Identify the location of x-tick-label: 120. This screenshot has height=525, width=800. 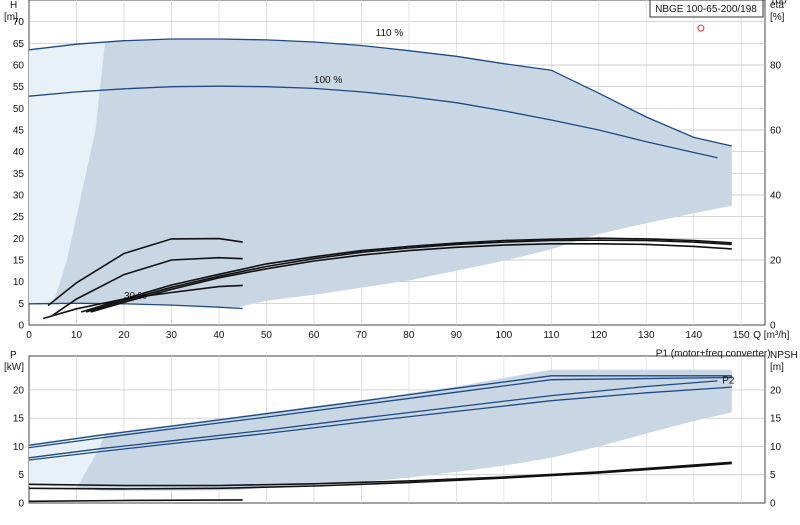
(598, 335).